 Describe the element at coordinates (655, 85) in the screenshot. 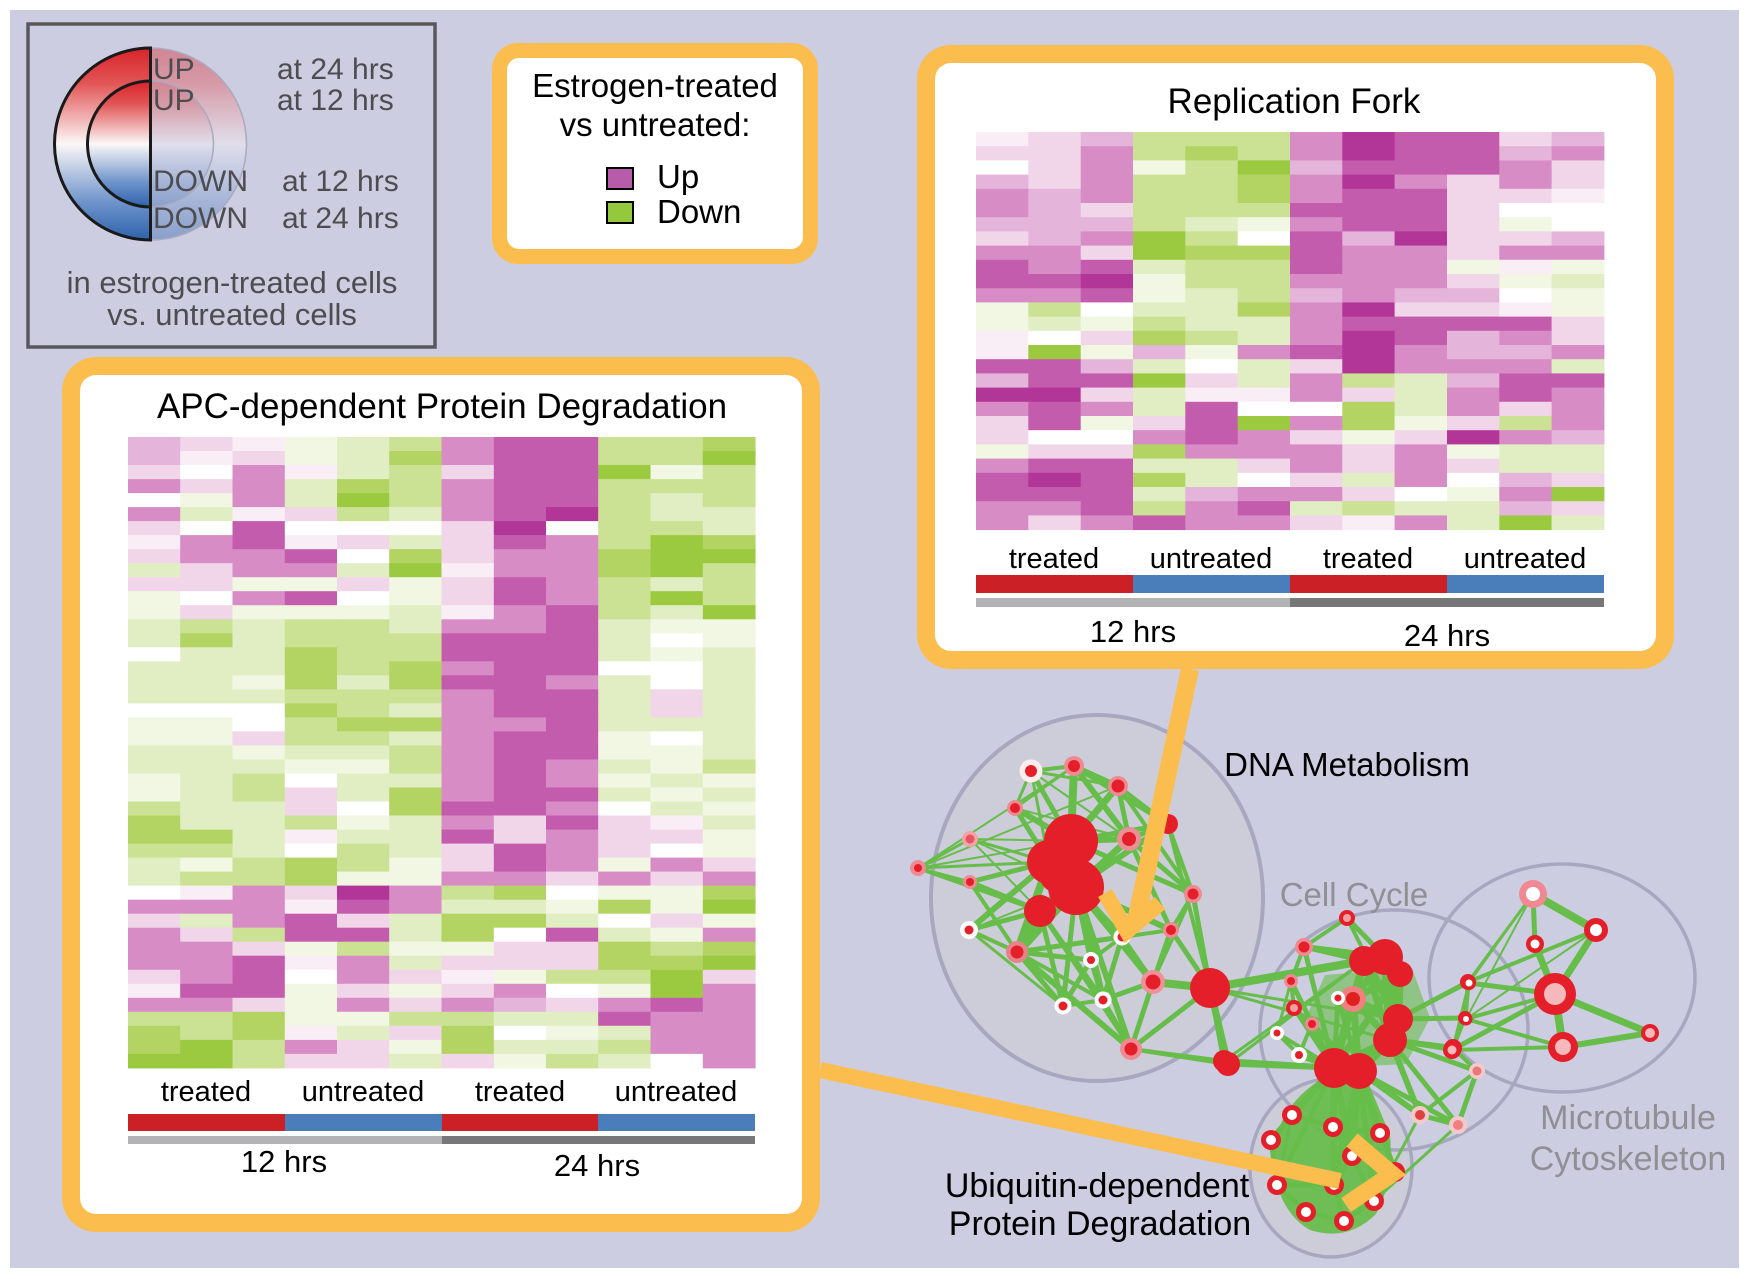

I see `svg-text: Estrogen-treated` at that location.